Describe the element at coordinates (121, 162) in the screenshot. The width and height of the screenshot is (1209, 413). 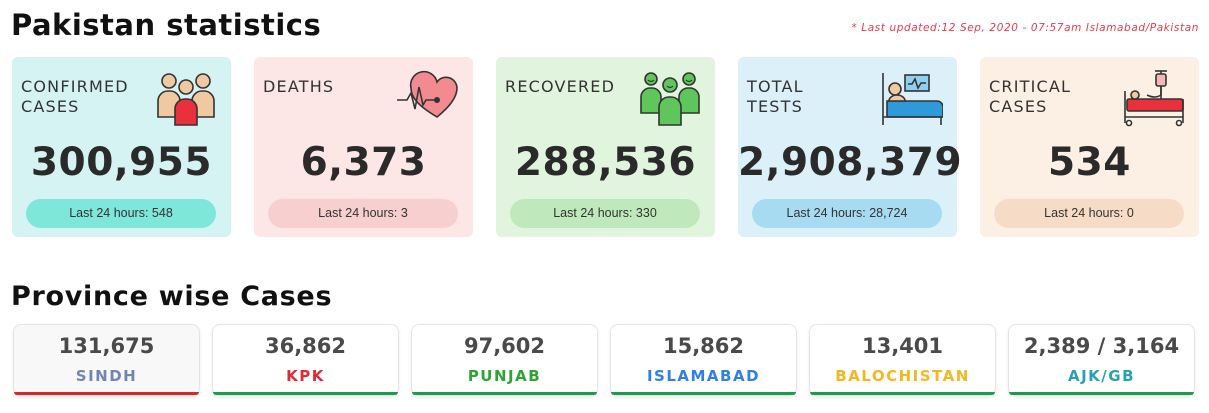
I see `confirmed-cases-value: 300,955` at that location.